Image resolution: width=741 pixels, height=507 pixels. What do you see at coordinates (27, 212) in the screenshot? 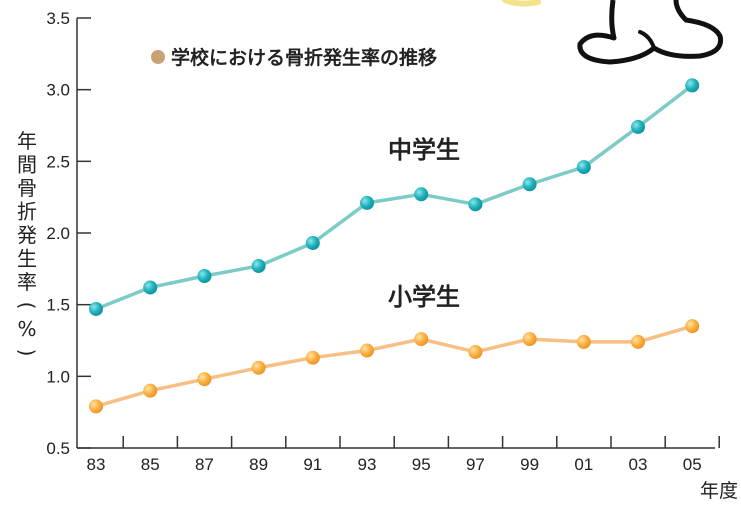
I see `y-axis-label-char: 折` at bounding box center [27, 212].